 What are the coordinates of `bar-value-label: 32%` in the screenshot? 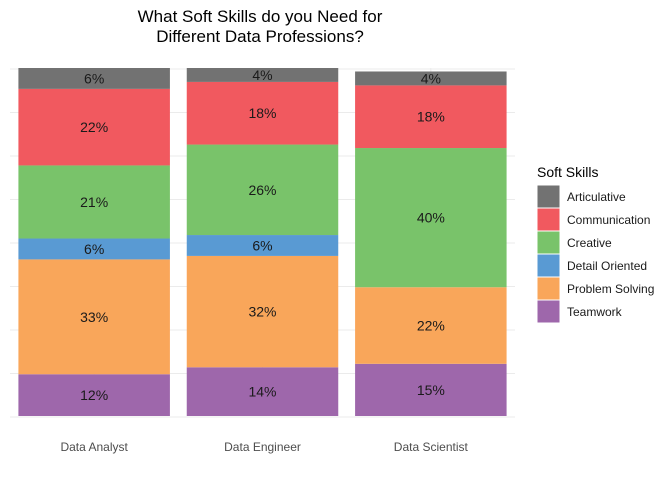 It's located at (262, 312).